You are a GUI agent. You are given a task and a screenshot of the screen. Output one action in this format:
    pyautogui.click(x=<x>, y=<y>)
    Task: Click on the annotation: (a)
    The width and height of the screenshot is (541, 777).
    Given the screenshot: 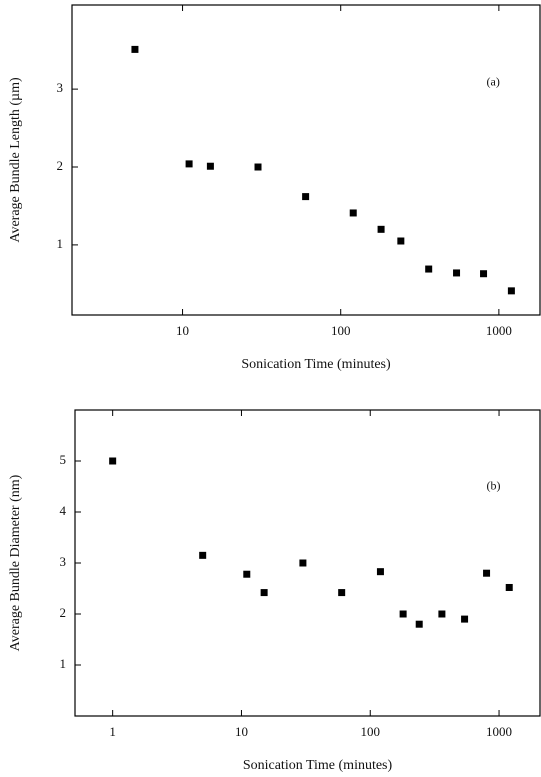 What is the action you would take?
    pyautogui.click(x=493, y=81)
    